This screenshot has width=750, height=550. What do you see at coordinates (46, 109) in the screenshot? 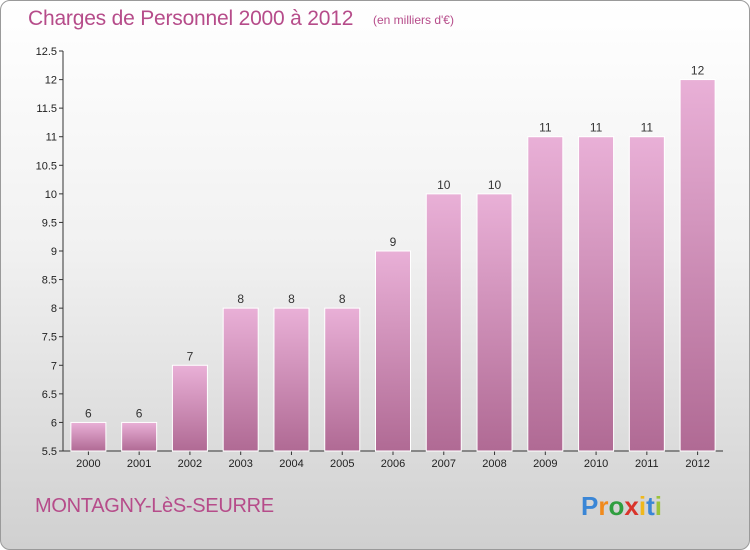
I see `y-tick-label: 11.5` at bounding box center [46, 109].